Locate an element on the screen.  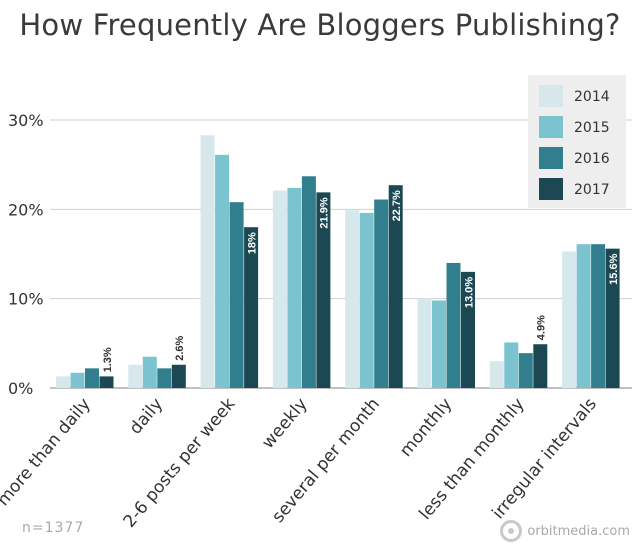
data-label: 22.7% is located at coordinates (397, 205).